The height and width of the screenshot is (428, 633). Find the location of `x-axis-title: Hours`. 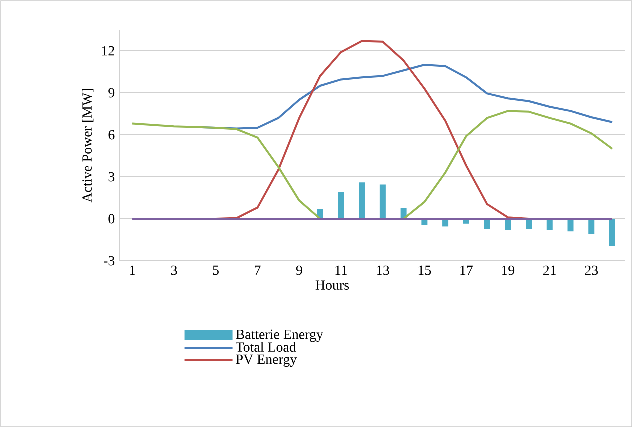

x-axis-title: Hours is located at coordinates (333, 285).